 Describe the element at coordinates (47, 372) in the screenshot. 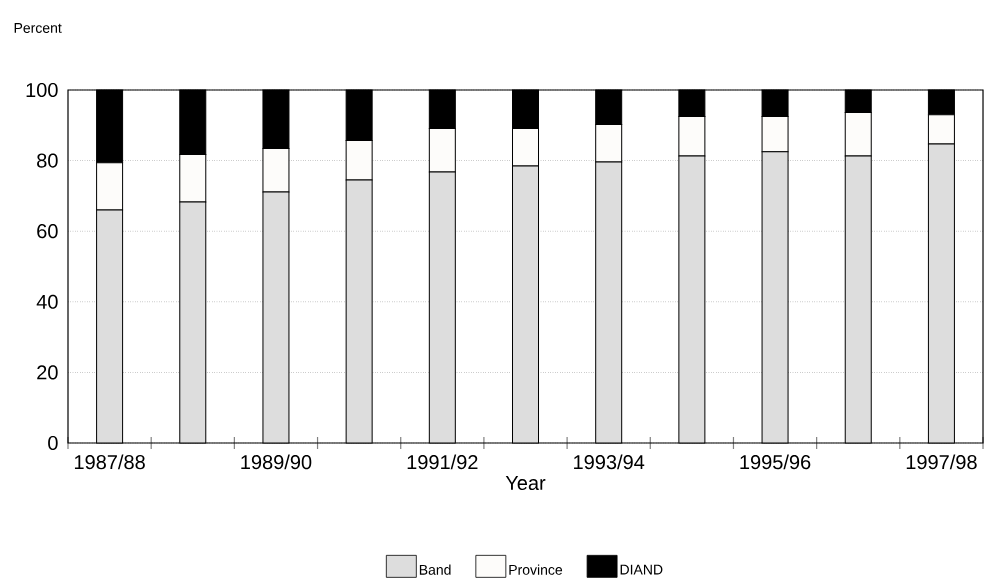

I see `y-tick-label: 20` at that location.